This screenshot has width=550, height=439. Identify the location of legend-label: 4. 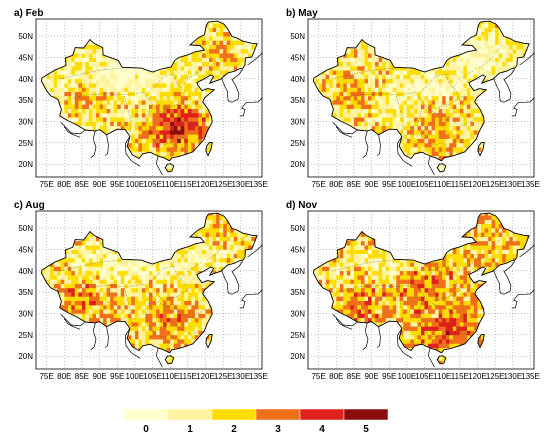
(322, 429).